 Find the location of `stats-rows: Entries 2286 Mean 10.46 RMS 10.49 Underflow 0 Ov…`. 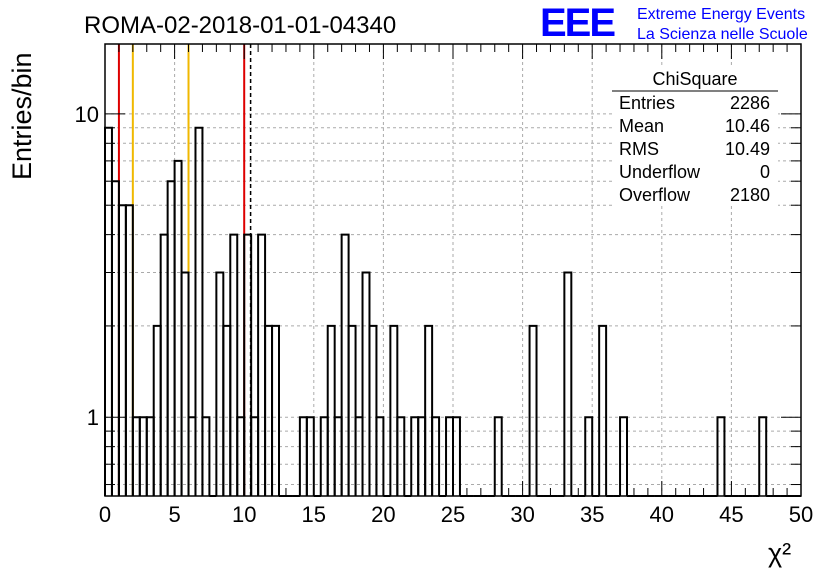

stats-rows: Entries 2286 Mean 10.46 RMS 10.49 Underflow 0 Ov… is located at coordinates (694, 149).